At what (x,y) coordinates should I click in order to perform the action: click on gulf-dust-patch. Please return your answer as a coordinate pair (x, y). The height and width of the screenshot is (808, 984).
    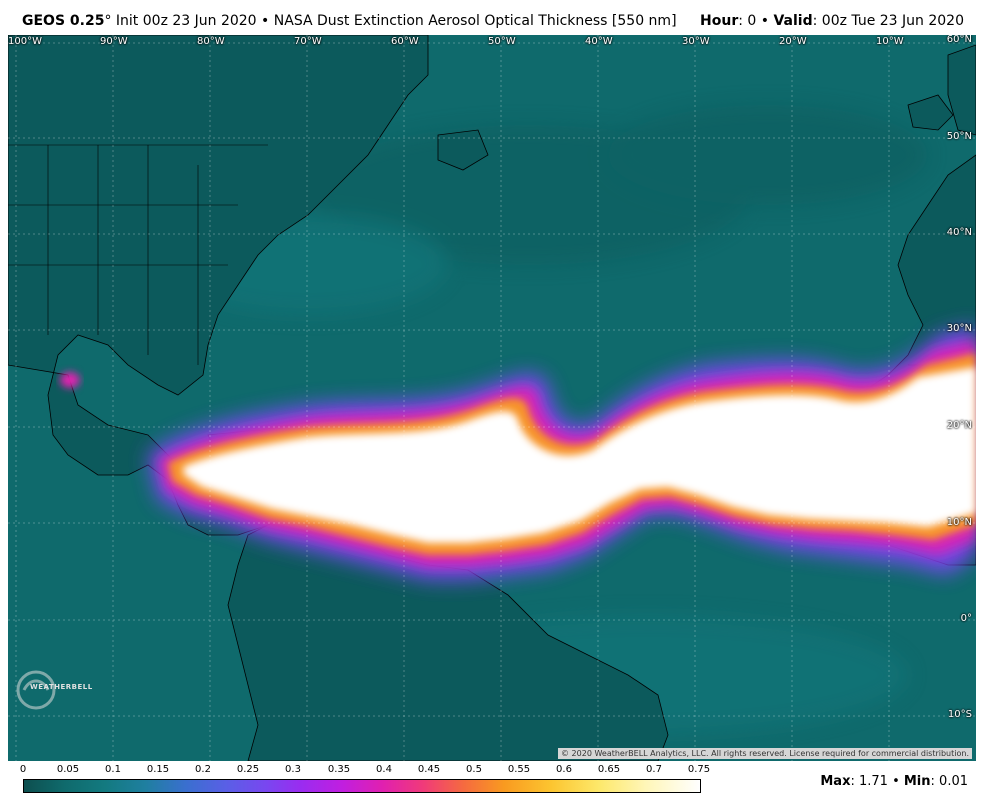
    Looking at the image, I should click on (70, 380).